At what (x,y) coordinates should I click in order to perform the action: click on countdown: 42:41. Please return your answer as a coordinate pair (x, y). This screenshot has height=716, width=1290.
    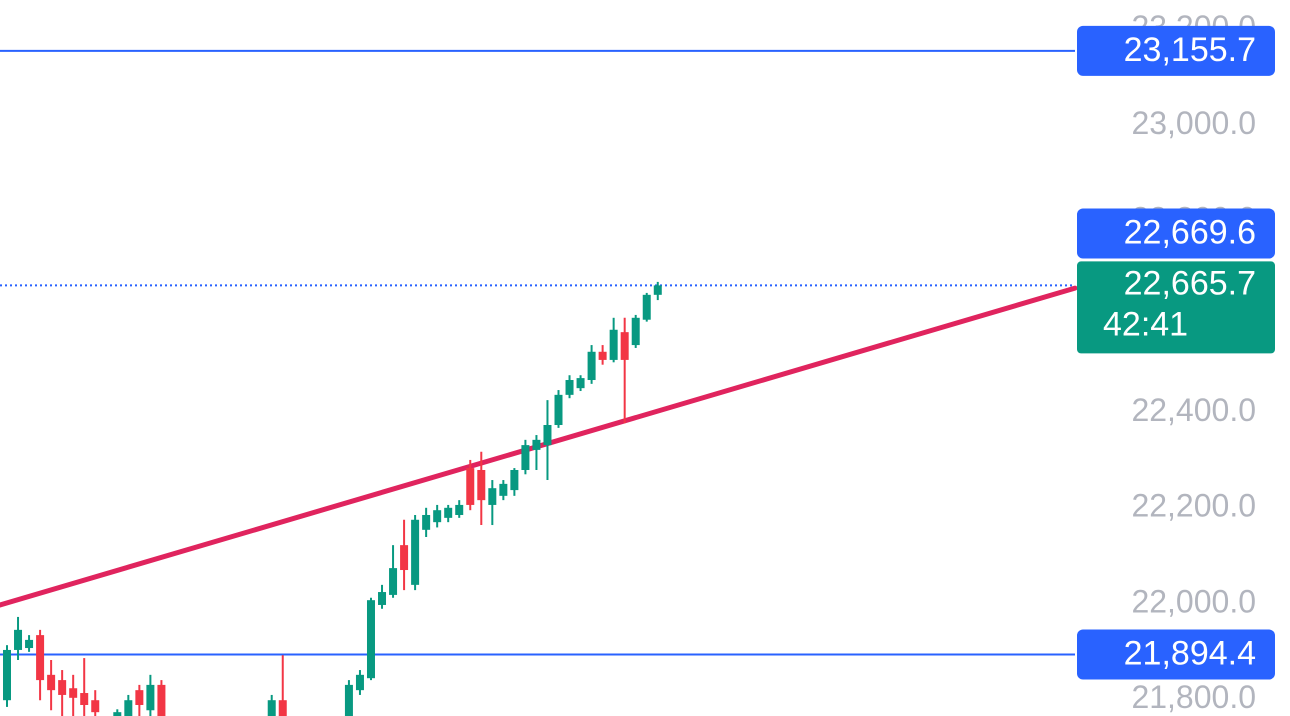
    Looking at the image, I should click on (1145, 324).